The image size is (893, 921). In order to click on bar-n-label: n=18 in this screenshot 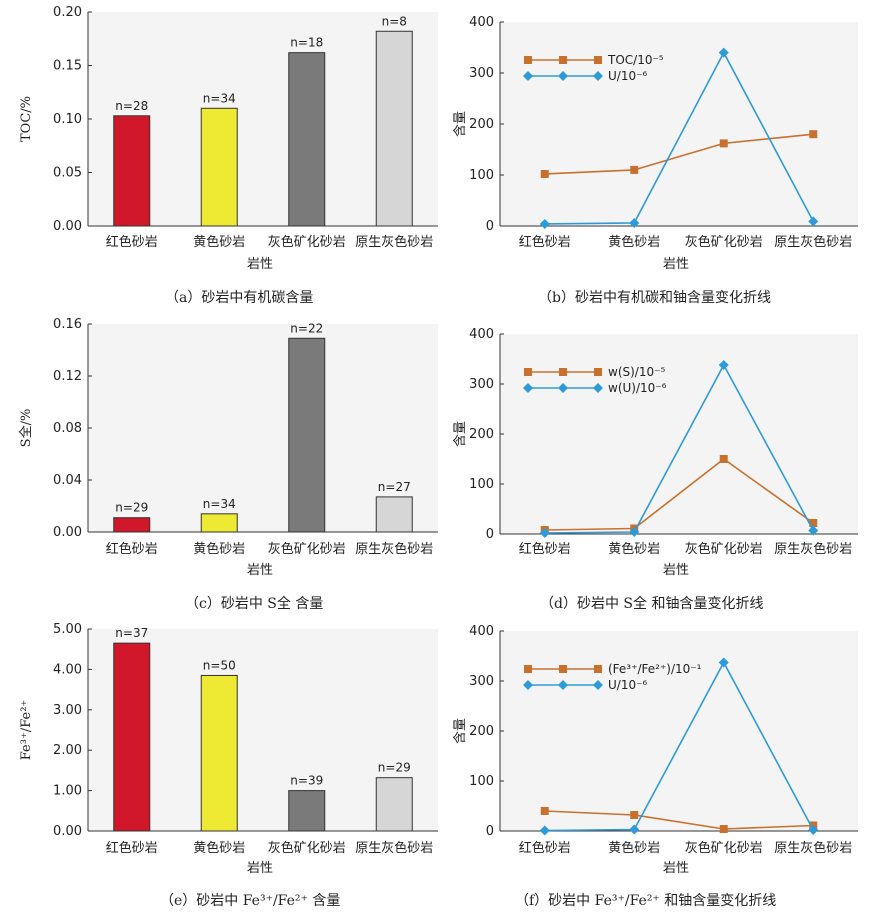, I will do `click(306, 43)`.